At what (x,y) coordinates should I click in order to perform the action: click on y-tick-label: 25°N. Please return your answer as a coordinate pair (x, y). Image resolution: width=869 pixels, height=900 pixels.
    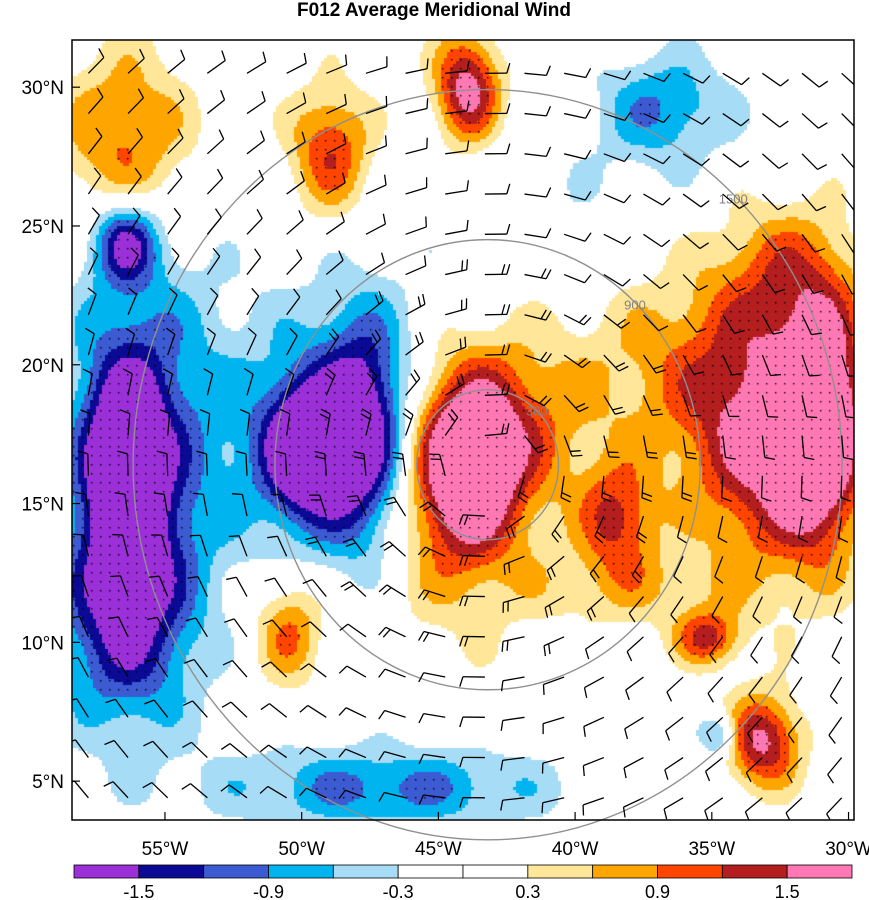
    Looking at the image, I should click on (43, 227).